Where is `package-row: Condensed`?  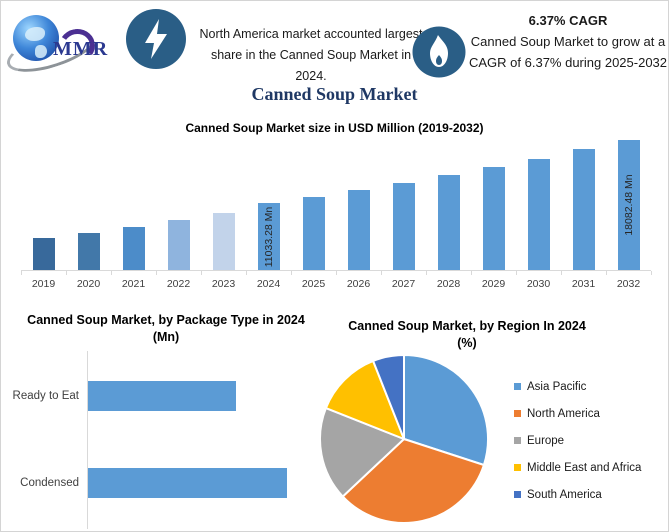
package-row: Condensed is located at coordinates (166, 483).